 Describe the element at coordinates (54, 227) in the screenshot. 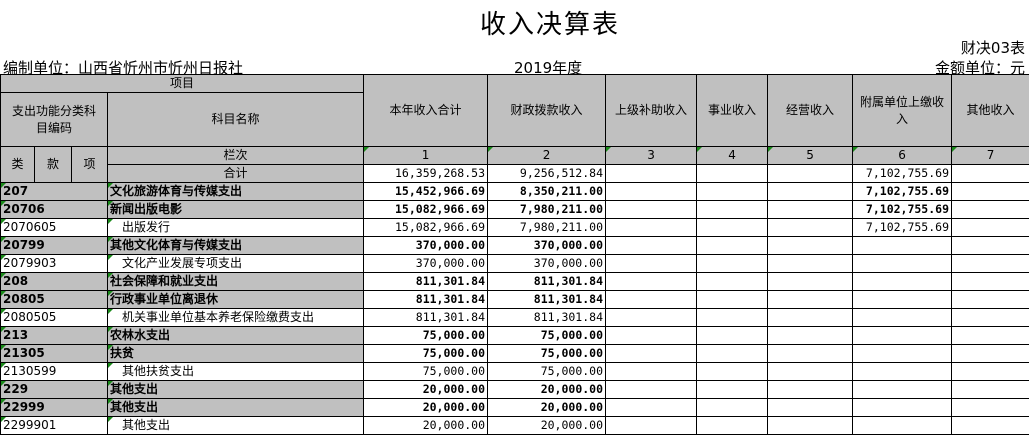

I see `row-code: 2070605` at that location.